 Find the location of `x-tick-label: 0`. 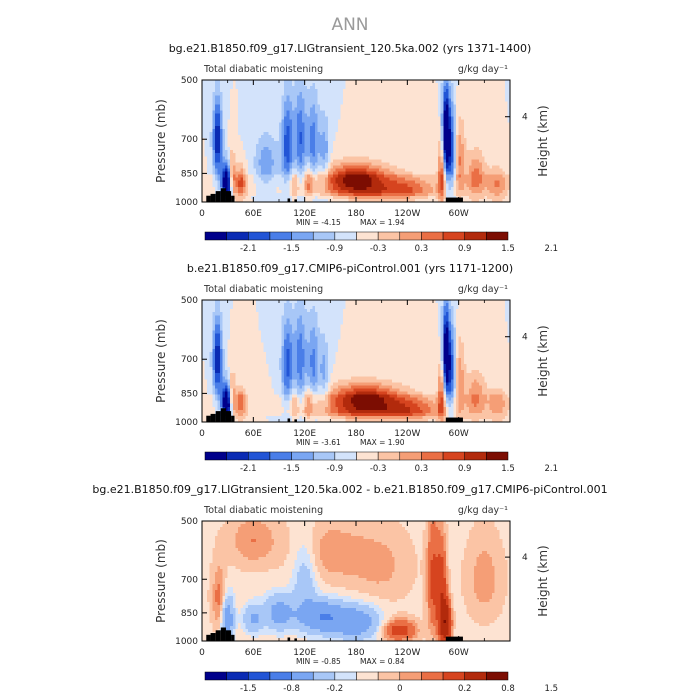

x-tick-label: 0 is located at coordinates (202, 214).